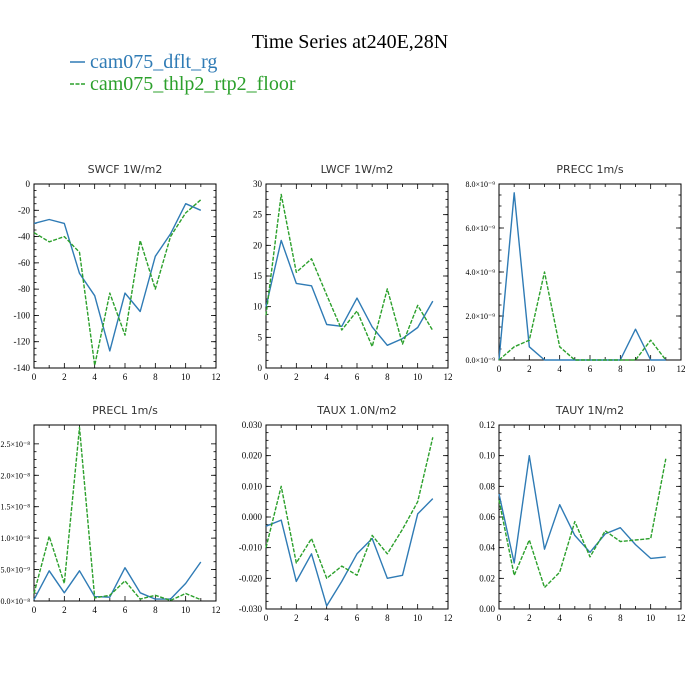 Image resolution: width=700 pixels, height=700 pixels. What do you see at coordinates (258, 276) in the screenshot?
I see `y-tick-label: 15` at bounding box center [258, 276].